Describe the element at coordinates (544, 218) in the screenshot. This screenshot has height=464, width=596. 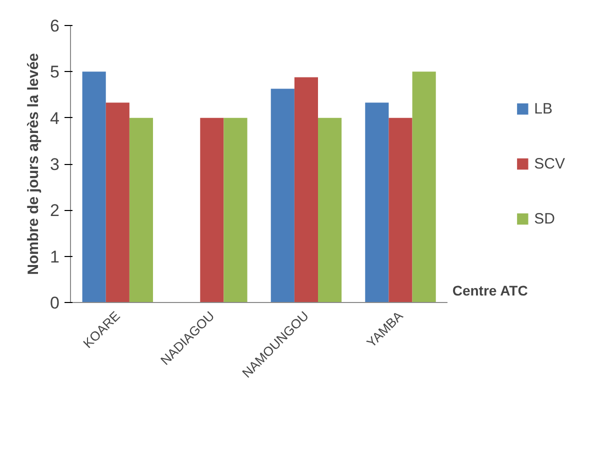
I see `legend-label: SD` at that location.